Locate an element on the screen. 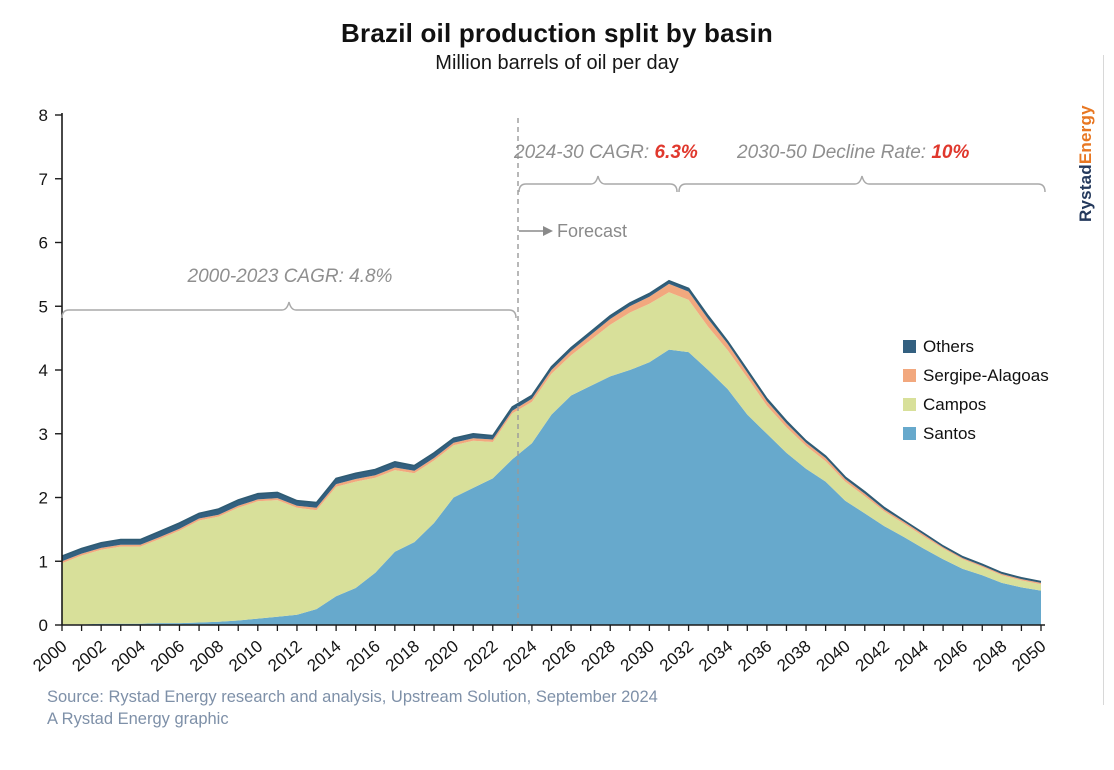 The image size is (1114, 770). legend-item-santos: Santos is located at coordinates (976, 433).